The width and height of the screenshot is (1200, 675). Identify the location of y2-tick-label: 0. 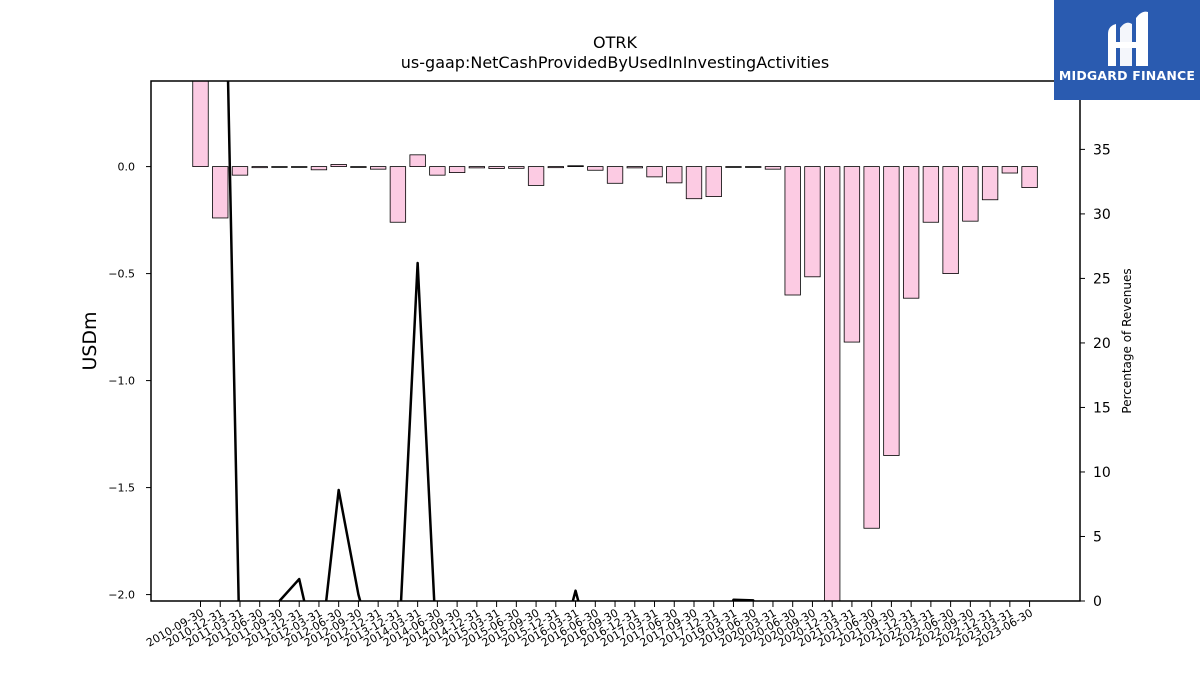
(1097, 602).